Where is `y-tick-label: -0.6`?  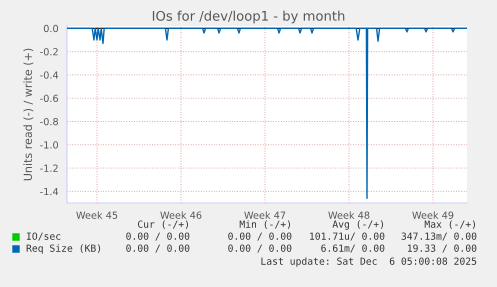
y-tick-label: -0.6 is located at coordinates (49, 98).